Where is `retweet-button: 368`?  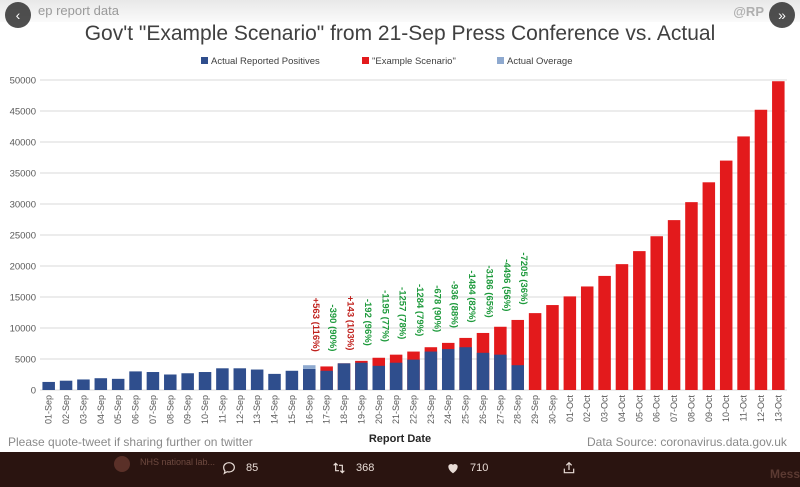 retweet-button: 368 is located at coordinates (352, 468).